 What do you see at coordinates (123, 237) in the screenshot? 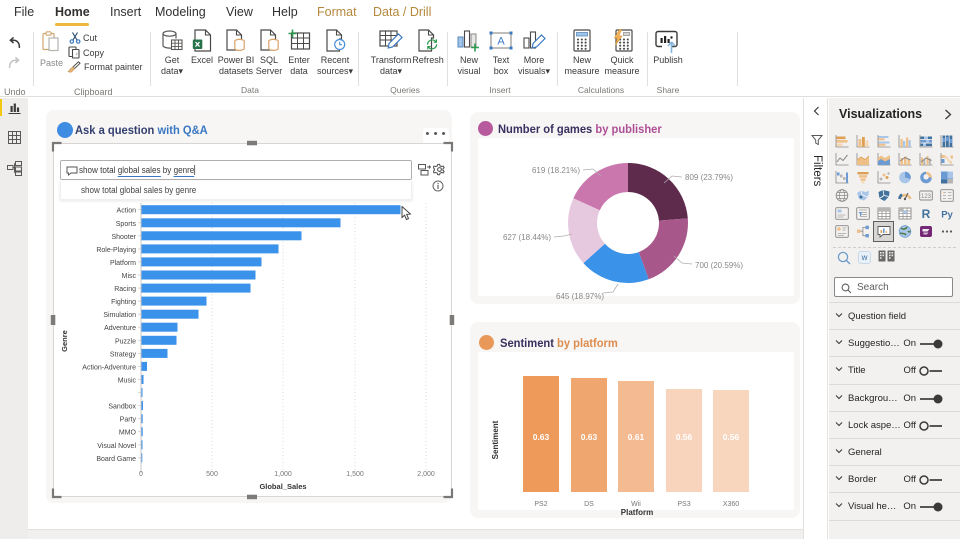
I see `svg-text: Shooter` at bounding box center [123, 237].